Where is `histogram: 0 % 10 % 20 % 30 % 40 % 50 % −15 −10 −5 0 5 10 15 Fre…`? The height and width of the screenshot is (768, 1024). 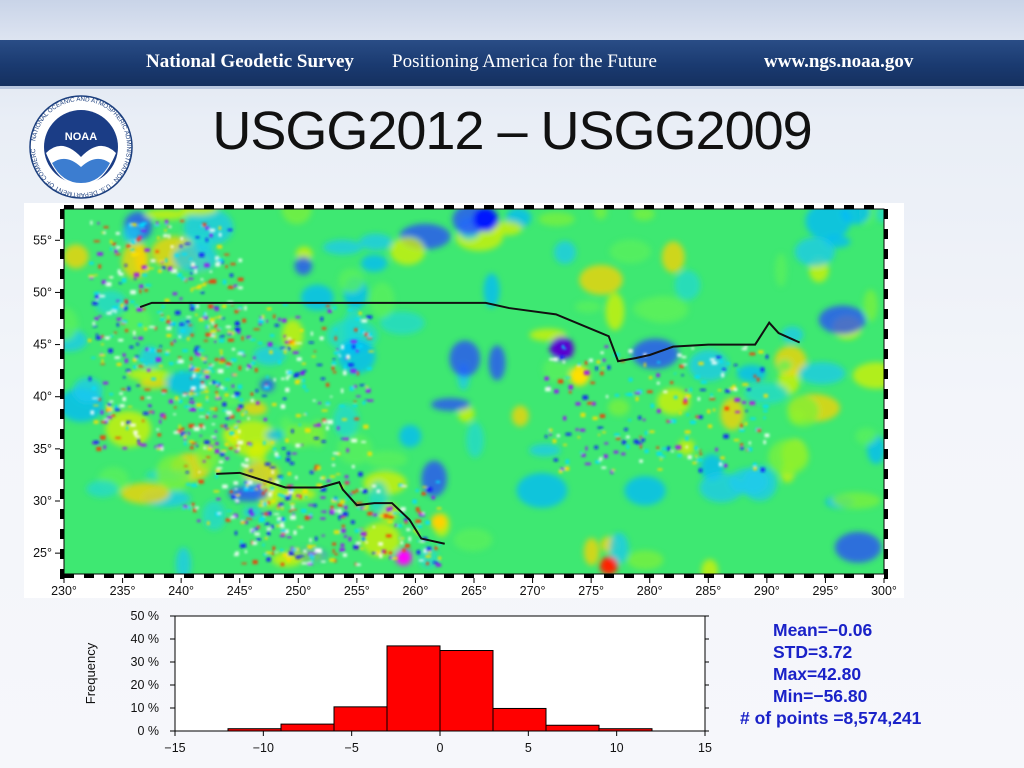 histogram: 0 % 10 % 20 % 30 % 40 % 50 % −15 −10 −5 0 5 10 15 Fre… is located at coordinates (397, 682).